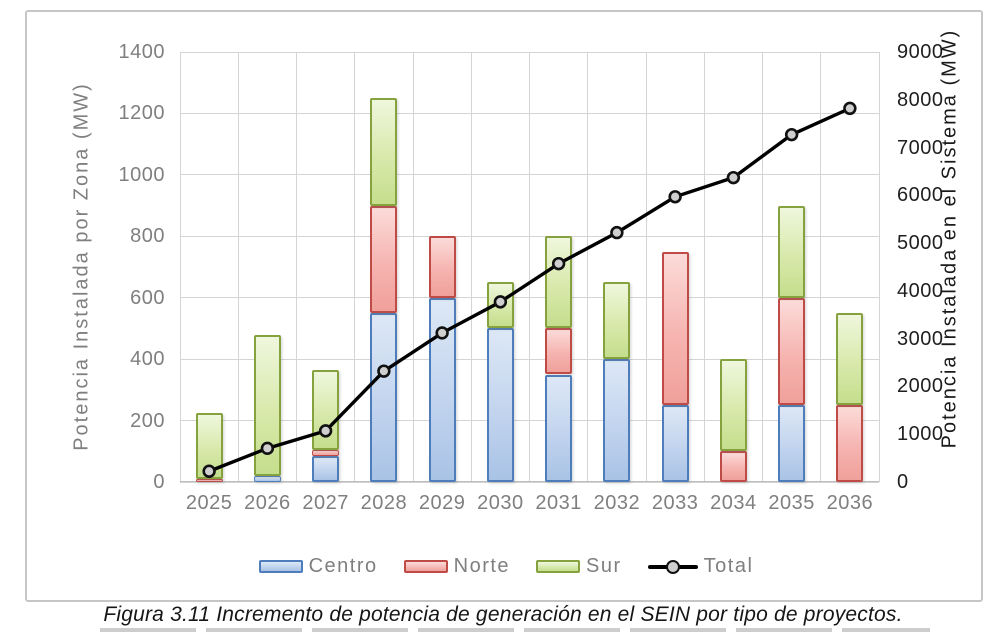  What do you see at coordinates (559, 351) in the screenshot?
I see `bar-segment-norte-2031` at bounding box center [559, 351].